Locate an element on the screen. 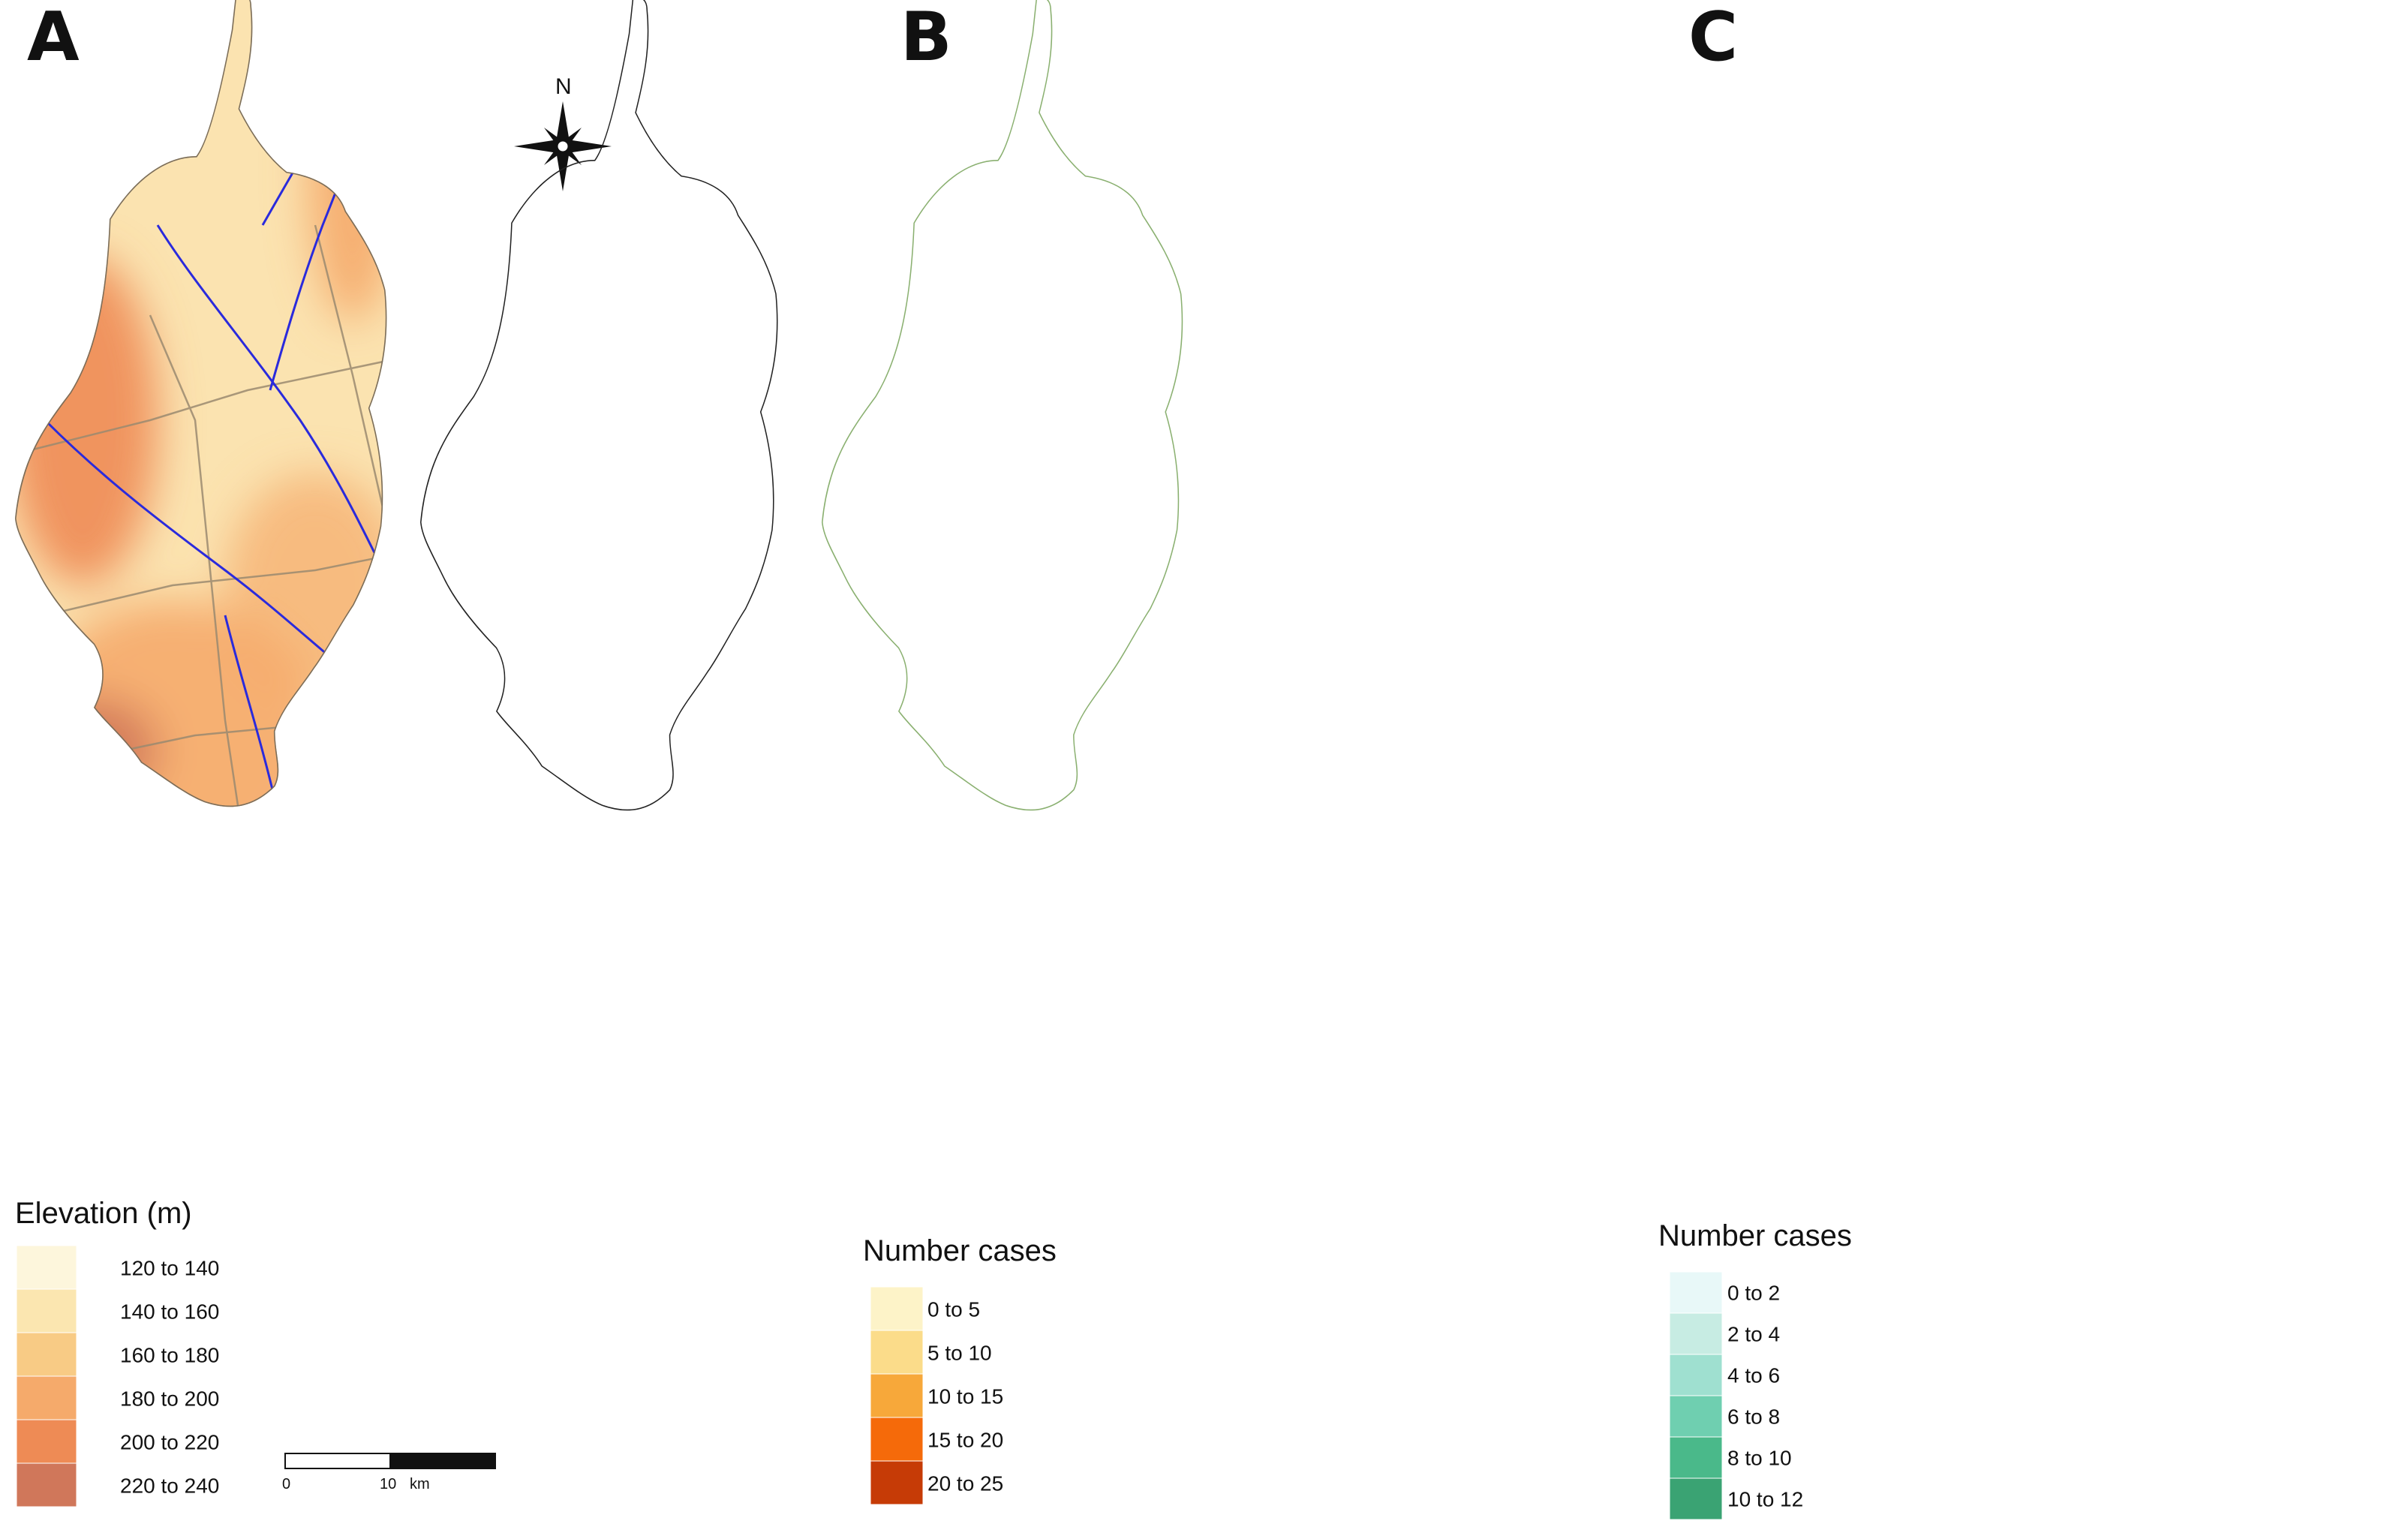  panel-letter-c: C is located at coordinates (1713, 38).